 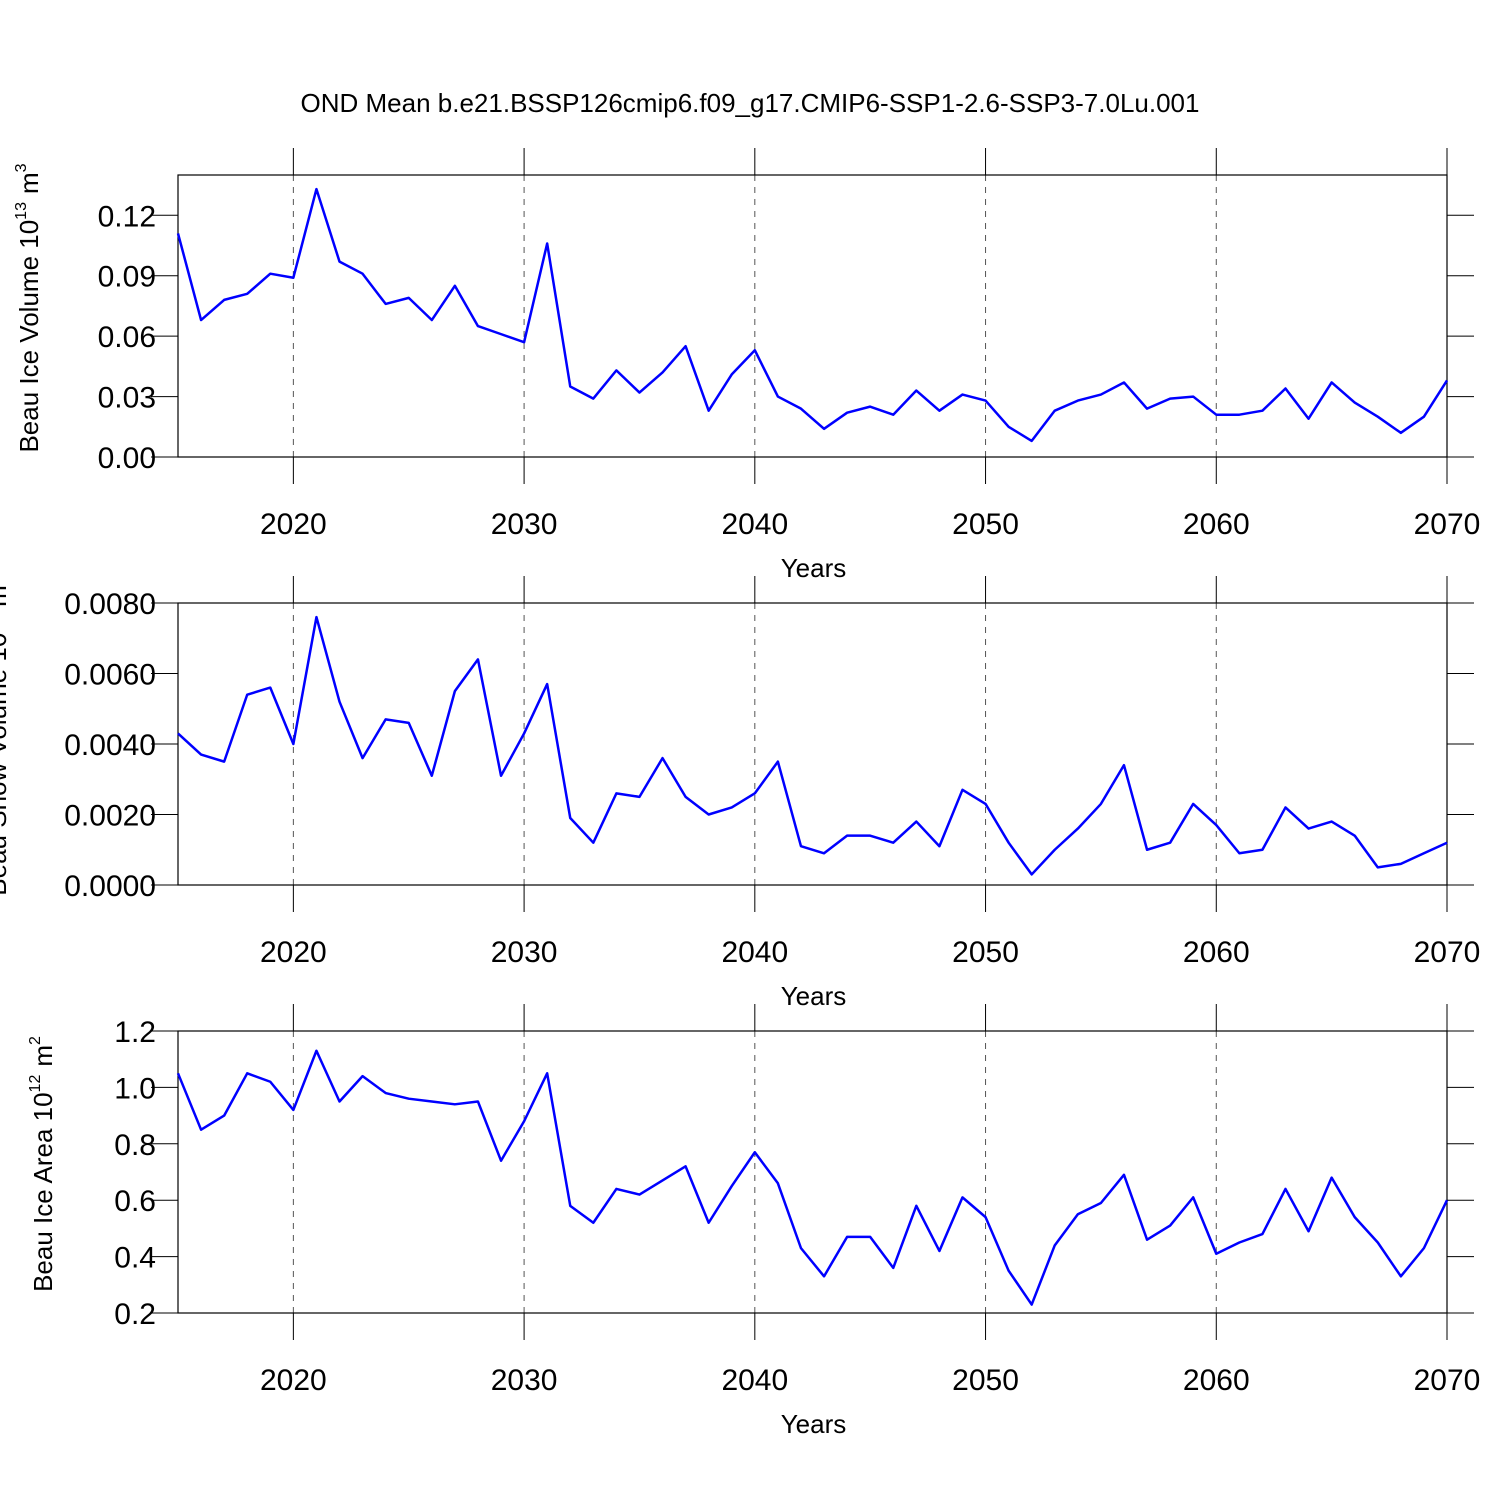 I want to click on y-tick-label: 0.0020, so click(x=110, y=816).